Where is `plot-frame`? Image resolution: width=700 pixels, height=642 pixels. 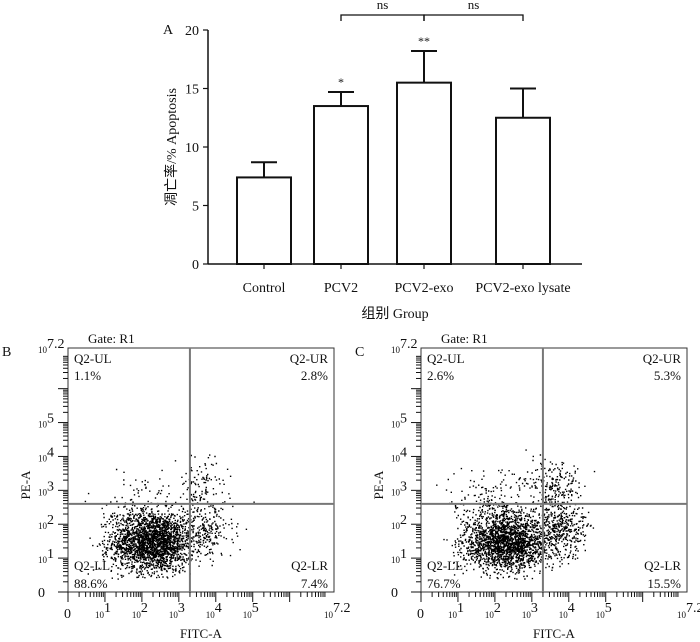 plot-frame is located at coordinates (201, 470).